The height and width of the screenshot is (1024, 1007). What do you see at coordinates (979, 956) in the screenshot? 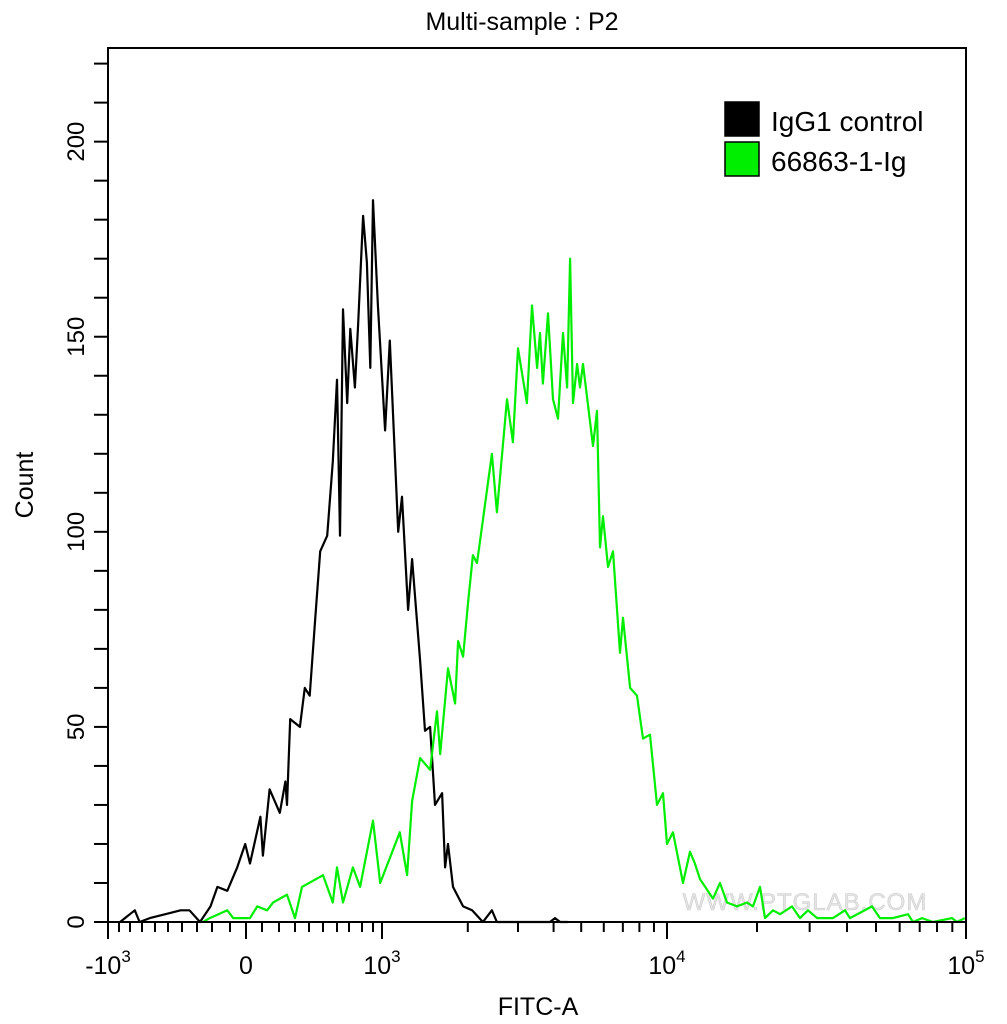
I see `x-tick-exponent: 5` at bounding box center [979, 956].